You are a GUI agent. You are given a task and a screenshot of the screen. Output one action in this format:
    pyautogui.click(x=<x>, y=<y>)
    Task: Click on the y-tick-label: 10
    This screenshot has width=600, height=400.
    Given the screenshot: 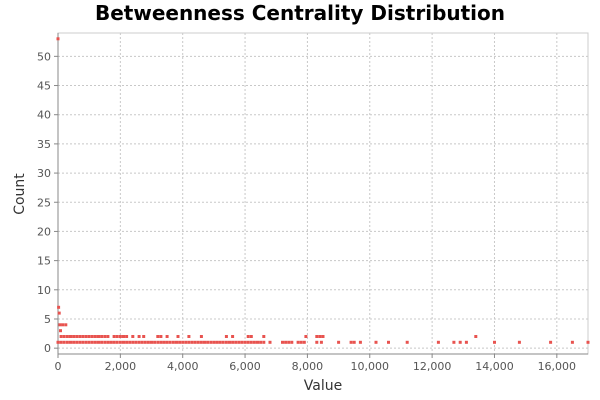 What is the action you would take?
    pyautogui.click(x=44, y=290)
    